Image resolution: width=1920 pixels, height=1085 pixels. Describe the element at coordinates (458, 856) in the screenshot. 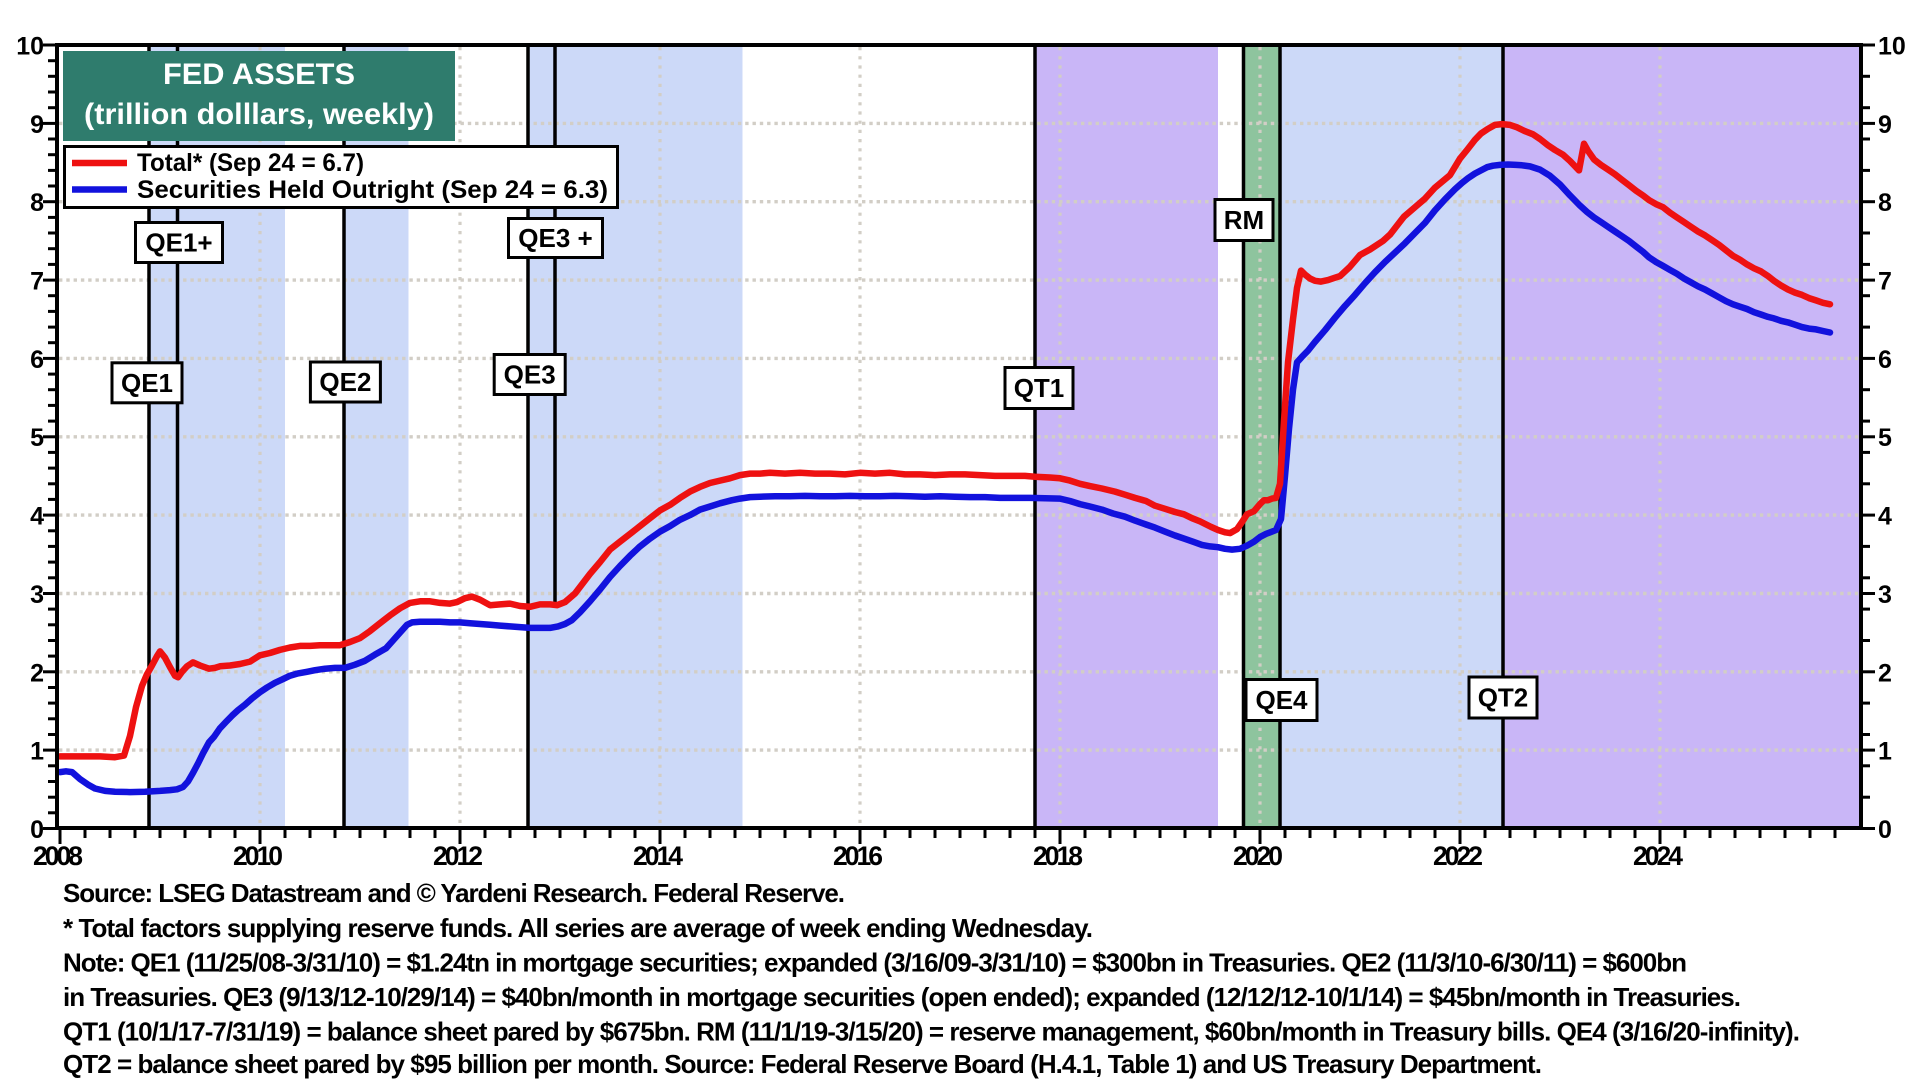

I see `svg-text: 2012` at that location.